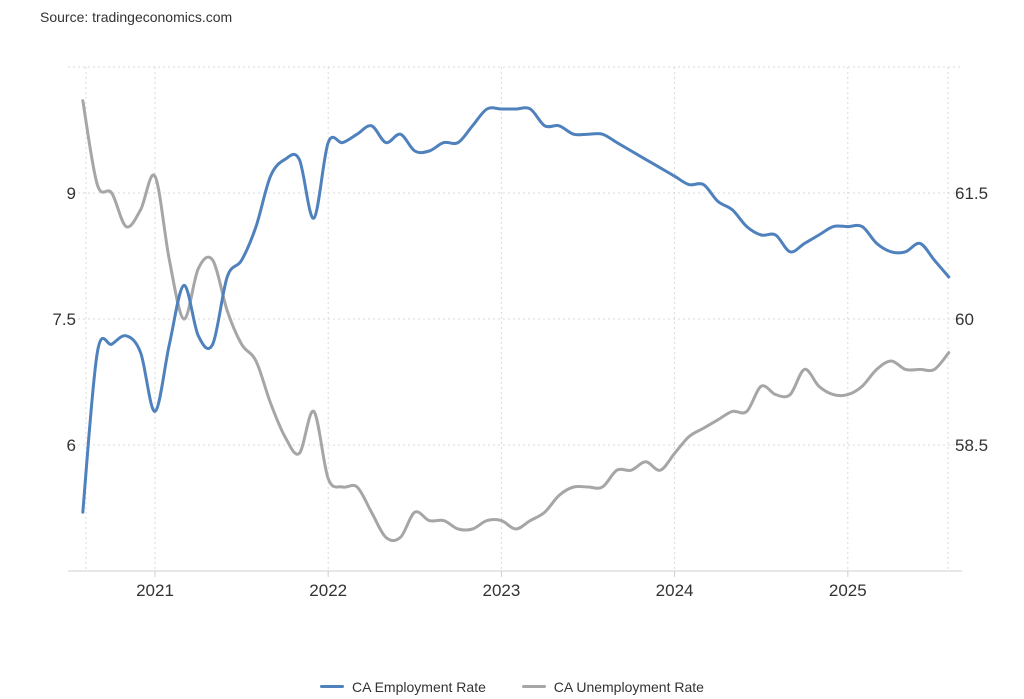 Image resolution: width=1024 pixels, height=699 pixels. I want to click on legend-item-employment: CA Employment Rate, so click(403, 687).